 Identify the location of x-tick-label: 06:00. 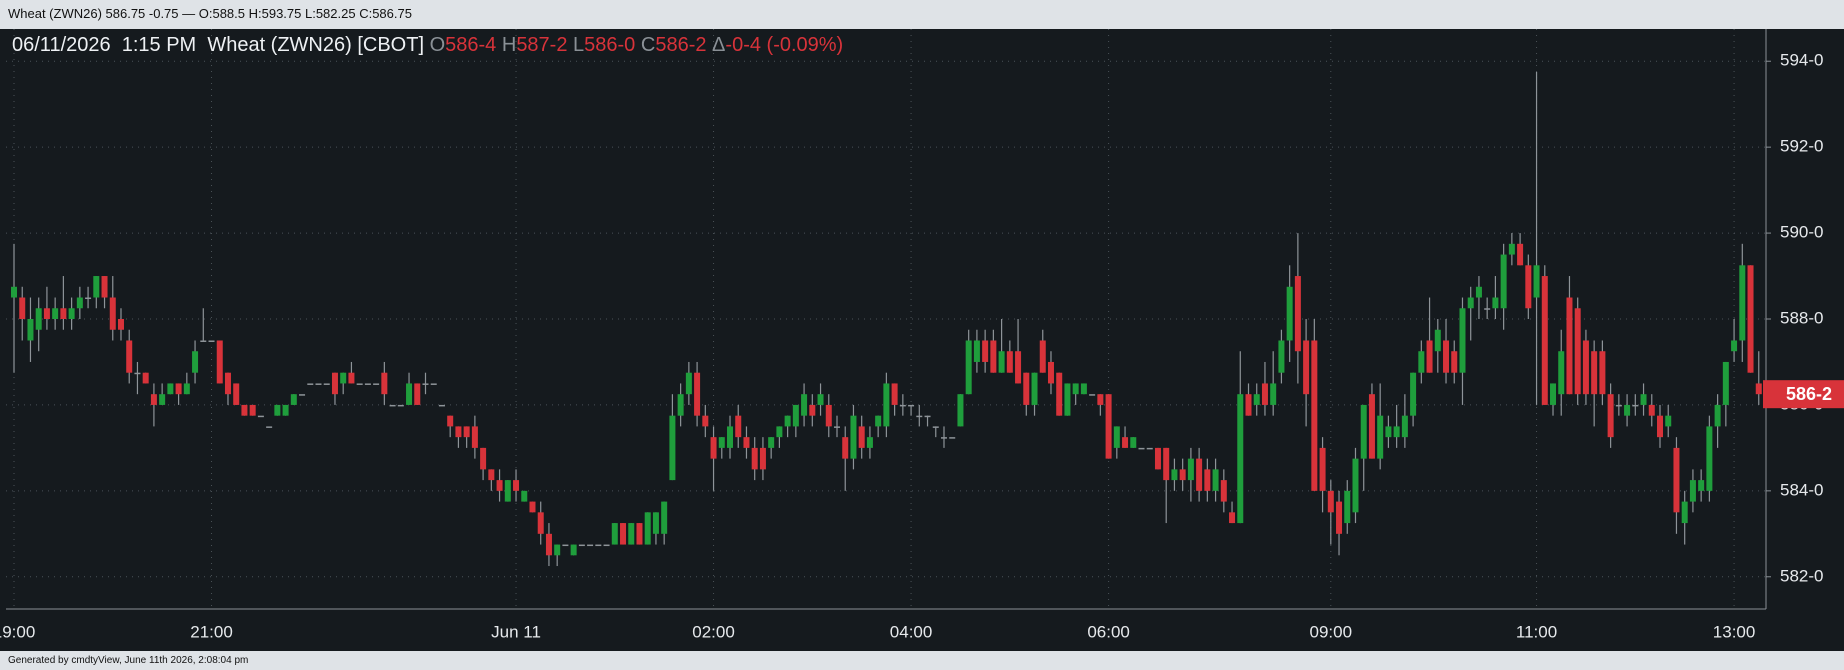
(1108, 631).